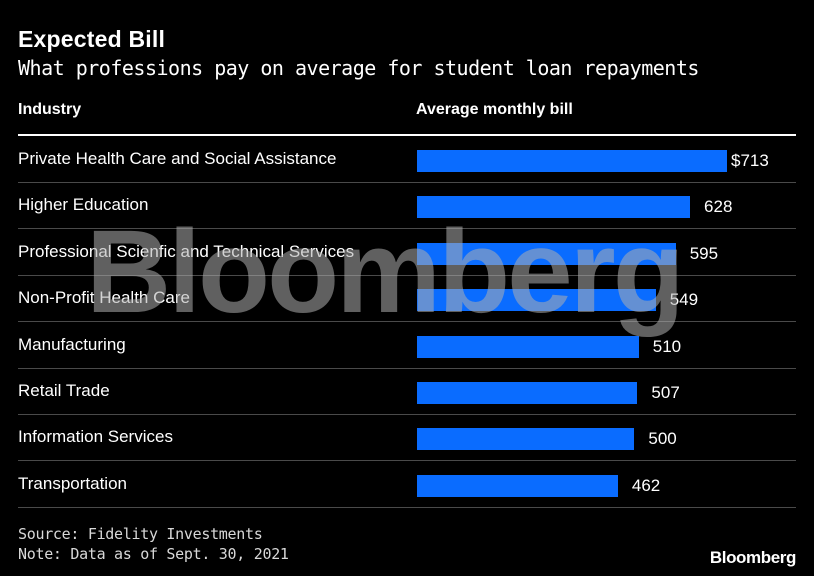 The height and width of the screenshot is (576, 814). Describe the element at coordinates (684, 300) in the screenshot. I see `bar-value-label: 549` at that location.